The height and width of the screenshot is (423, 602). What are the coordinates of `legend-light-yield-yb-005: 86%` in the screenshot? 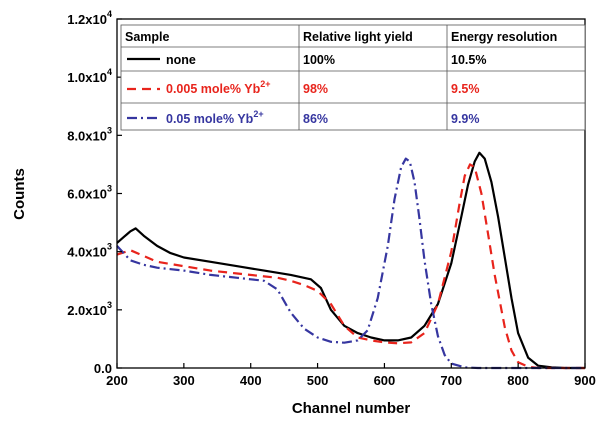 It's located at (315, 119).